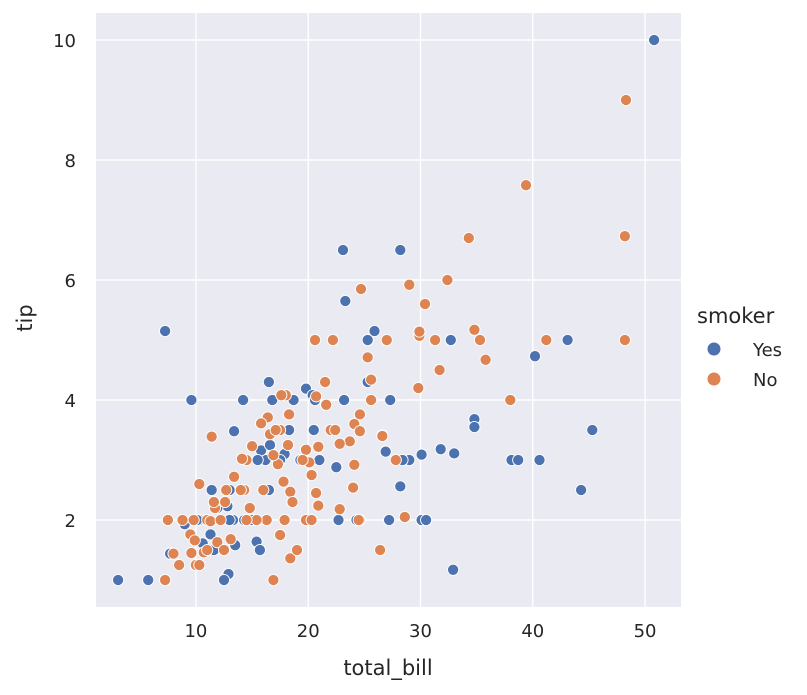  Describe the element at coordinates (70, 401) in the screenshot. I see `y-tick-label: 4` at that location.